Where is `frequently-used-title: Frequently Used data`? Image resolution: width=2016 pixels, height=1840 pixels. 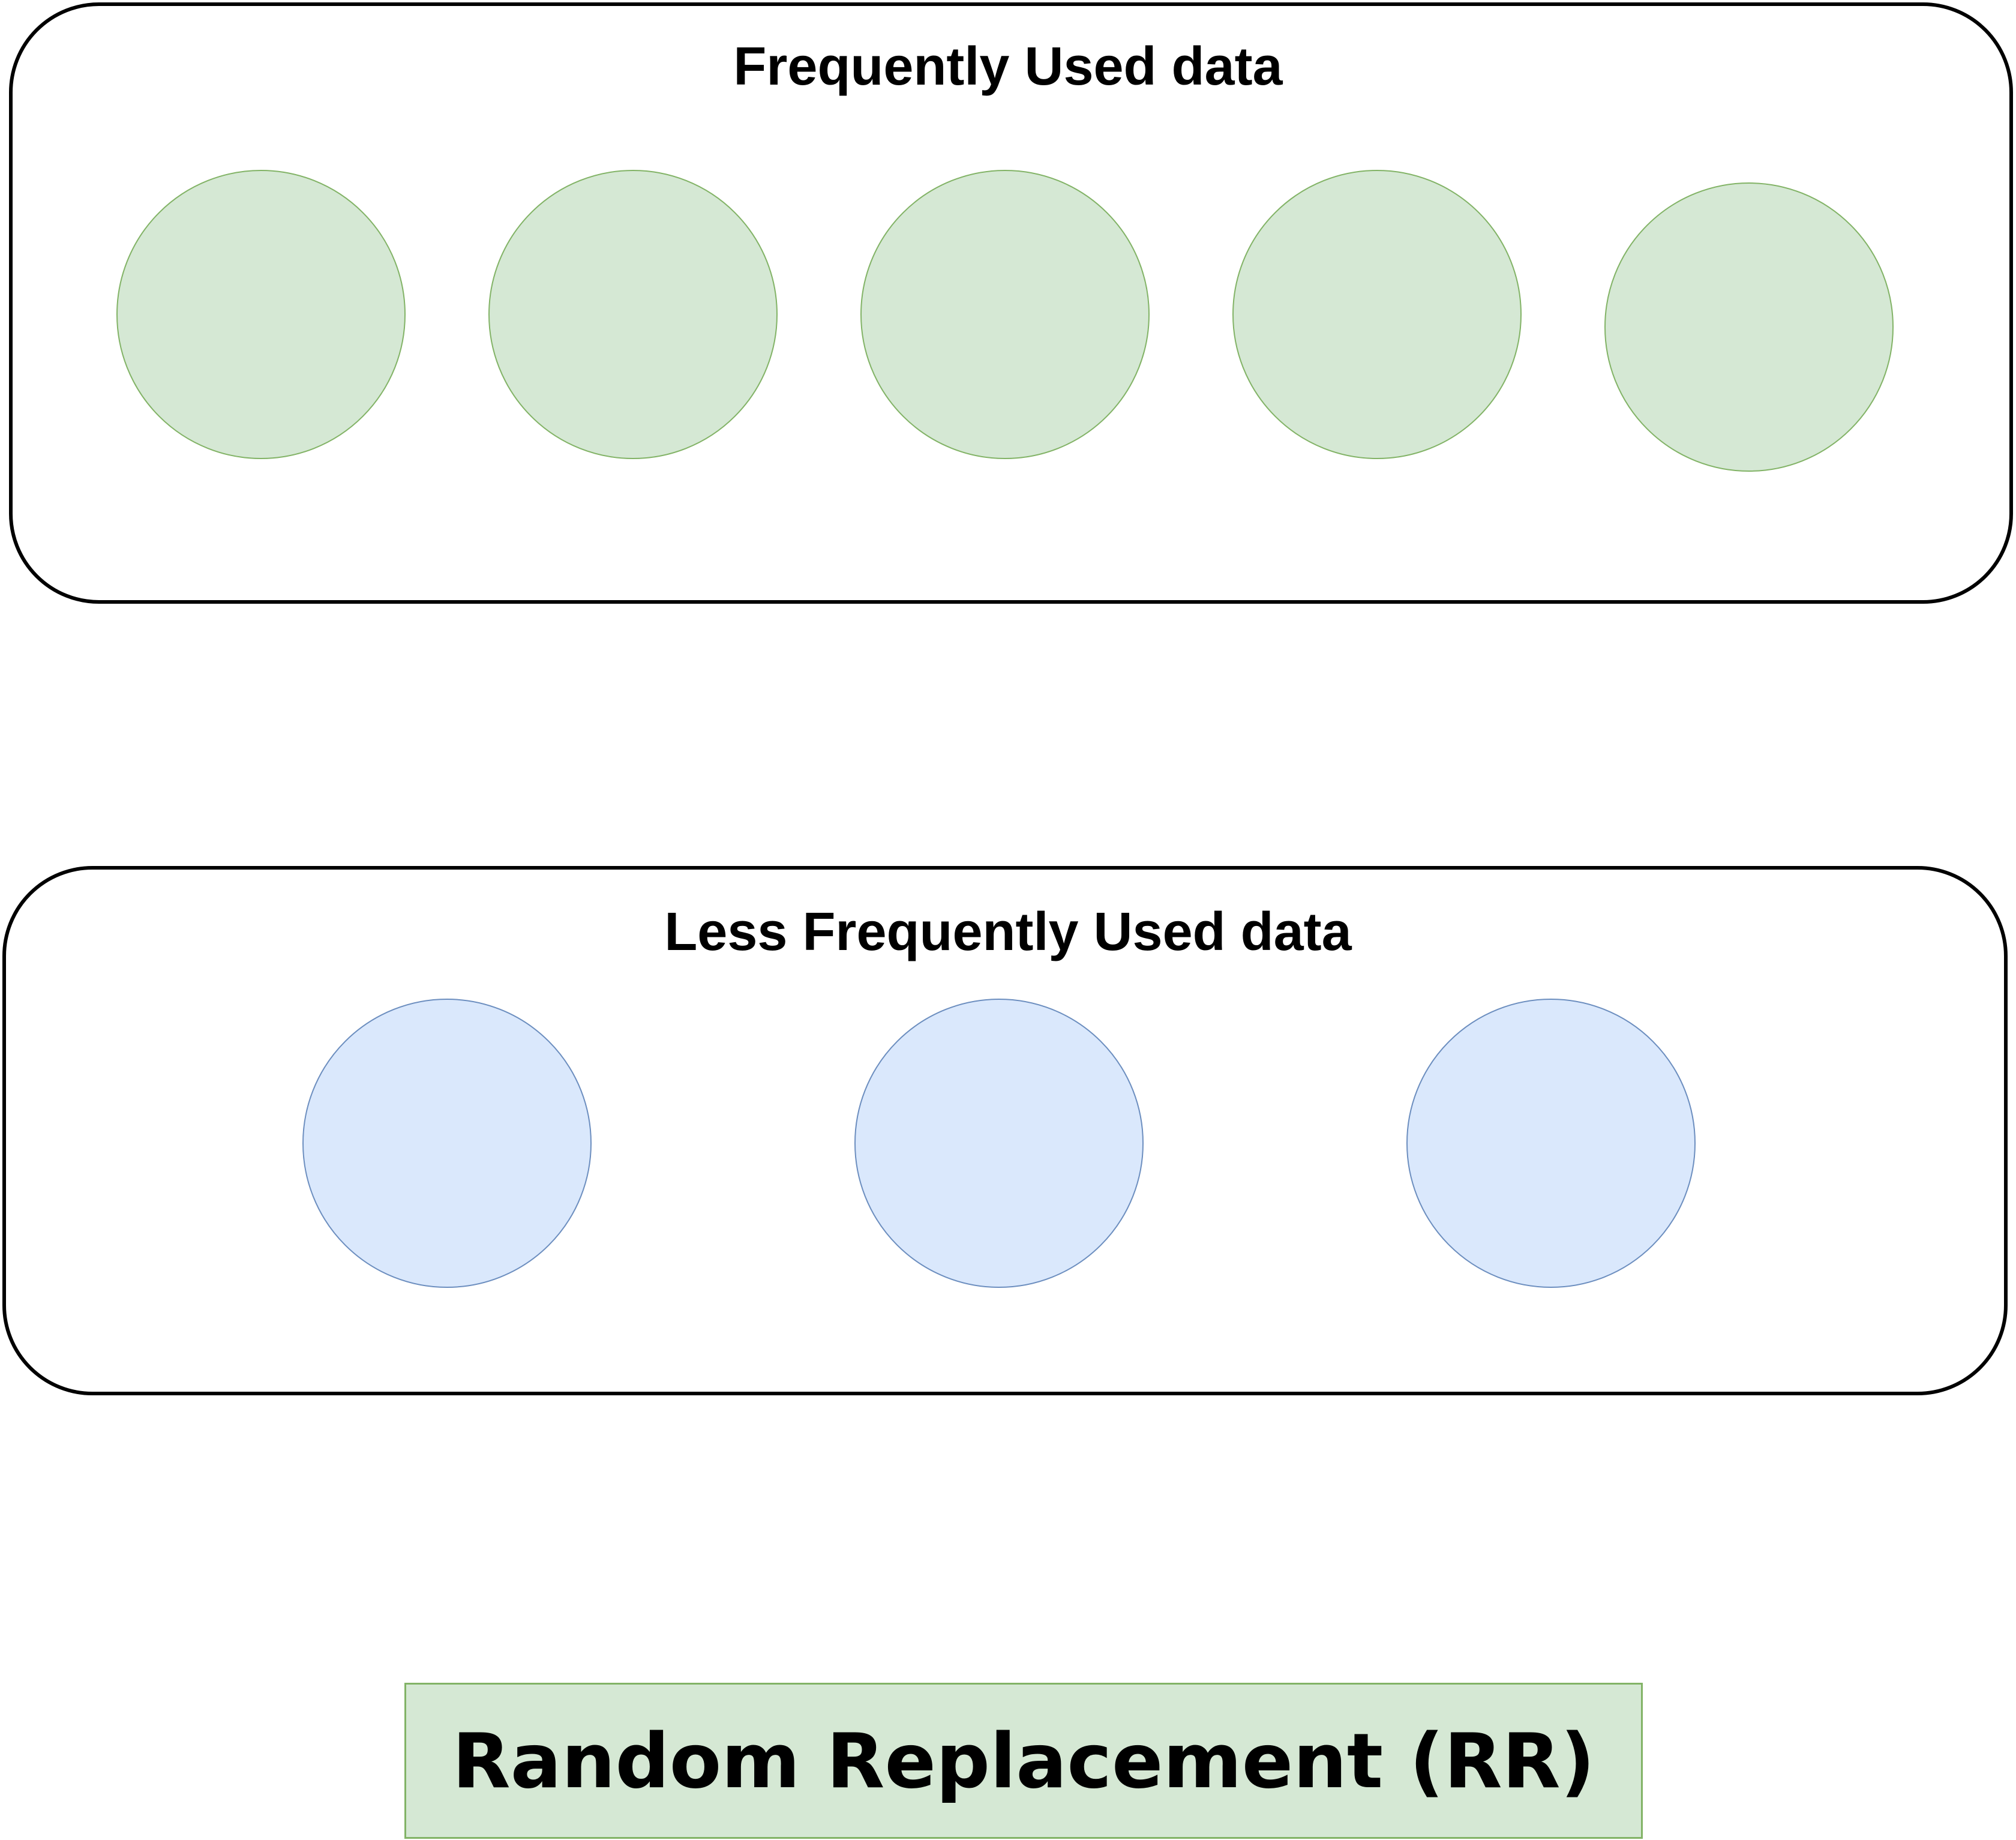 frequently-used-title: Frequently Used data is located at coordinates (1008, 67).